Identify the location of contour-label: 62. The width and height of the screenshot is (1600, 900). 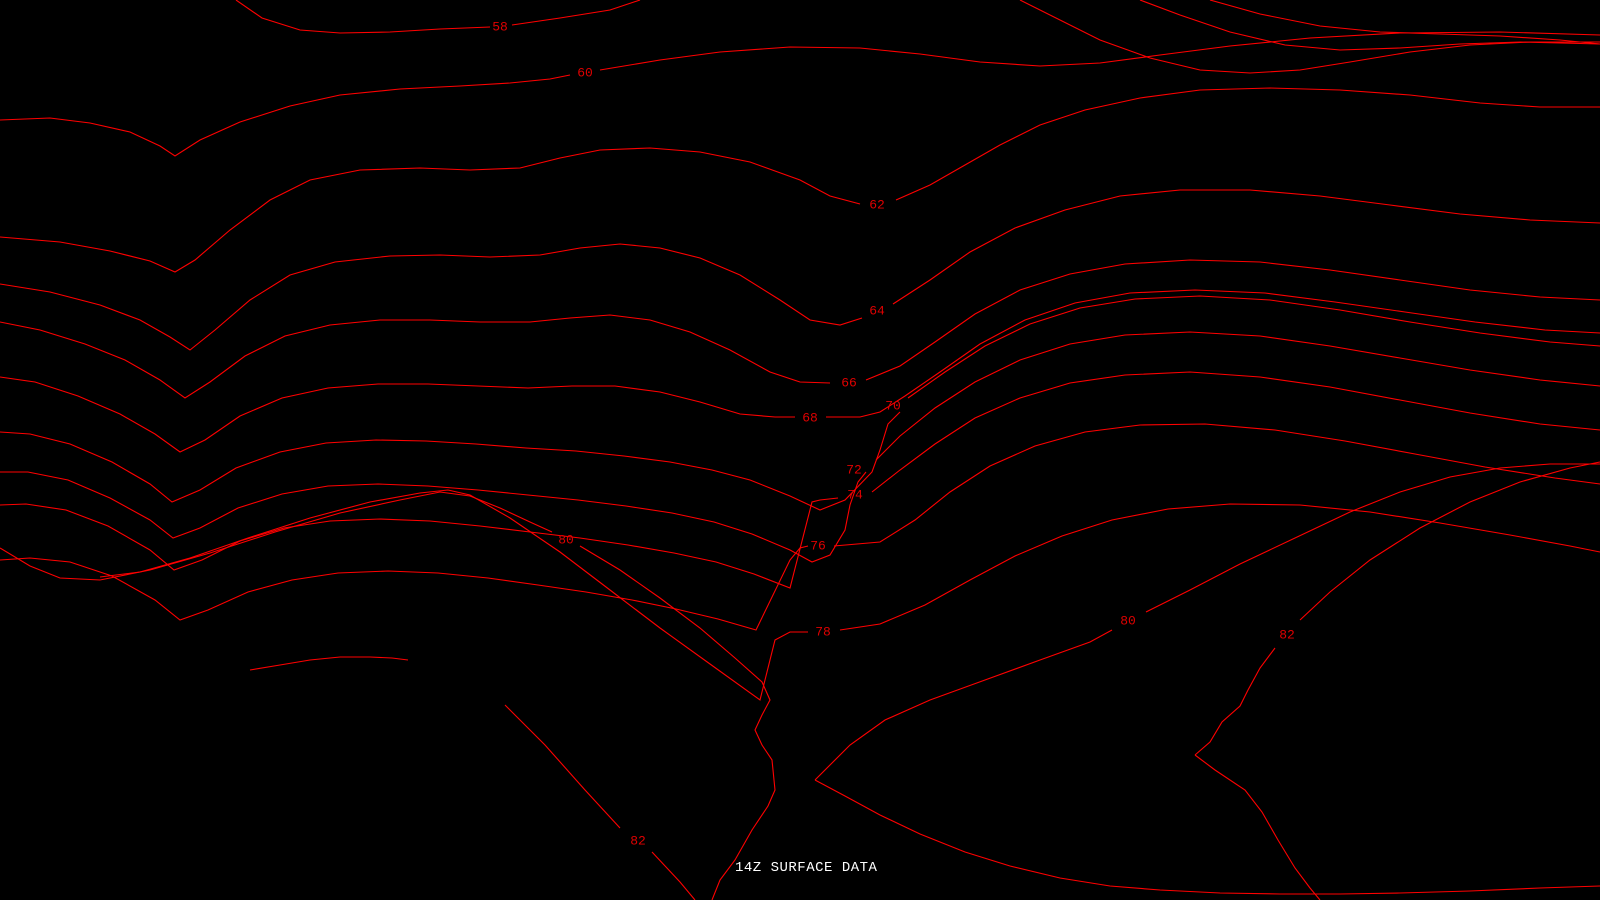
(877, 205).